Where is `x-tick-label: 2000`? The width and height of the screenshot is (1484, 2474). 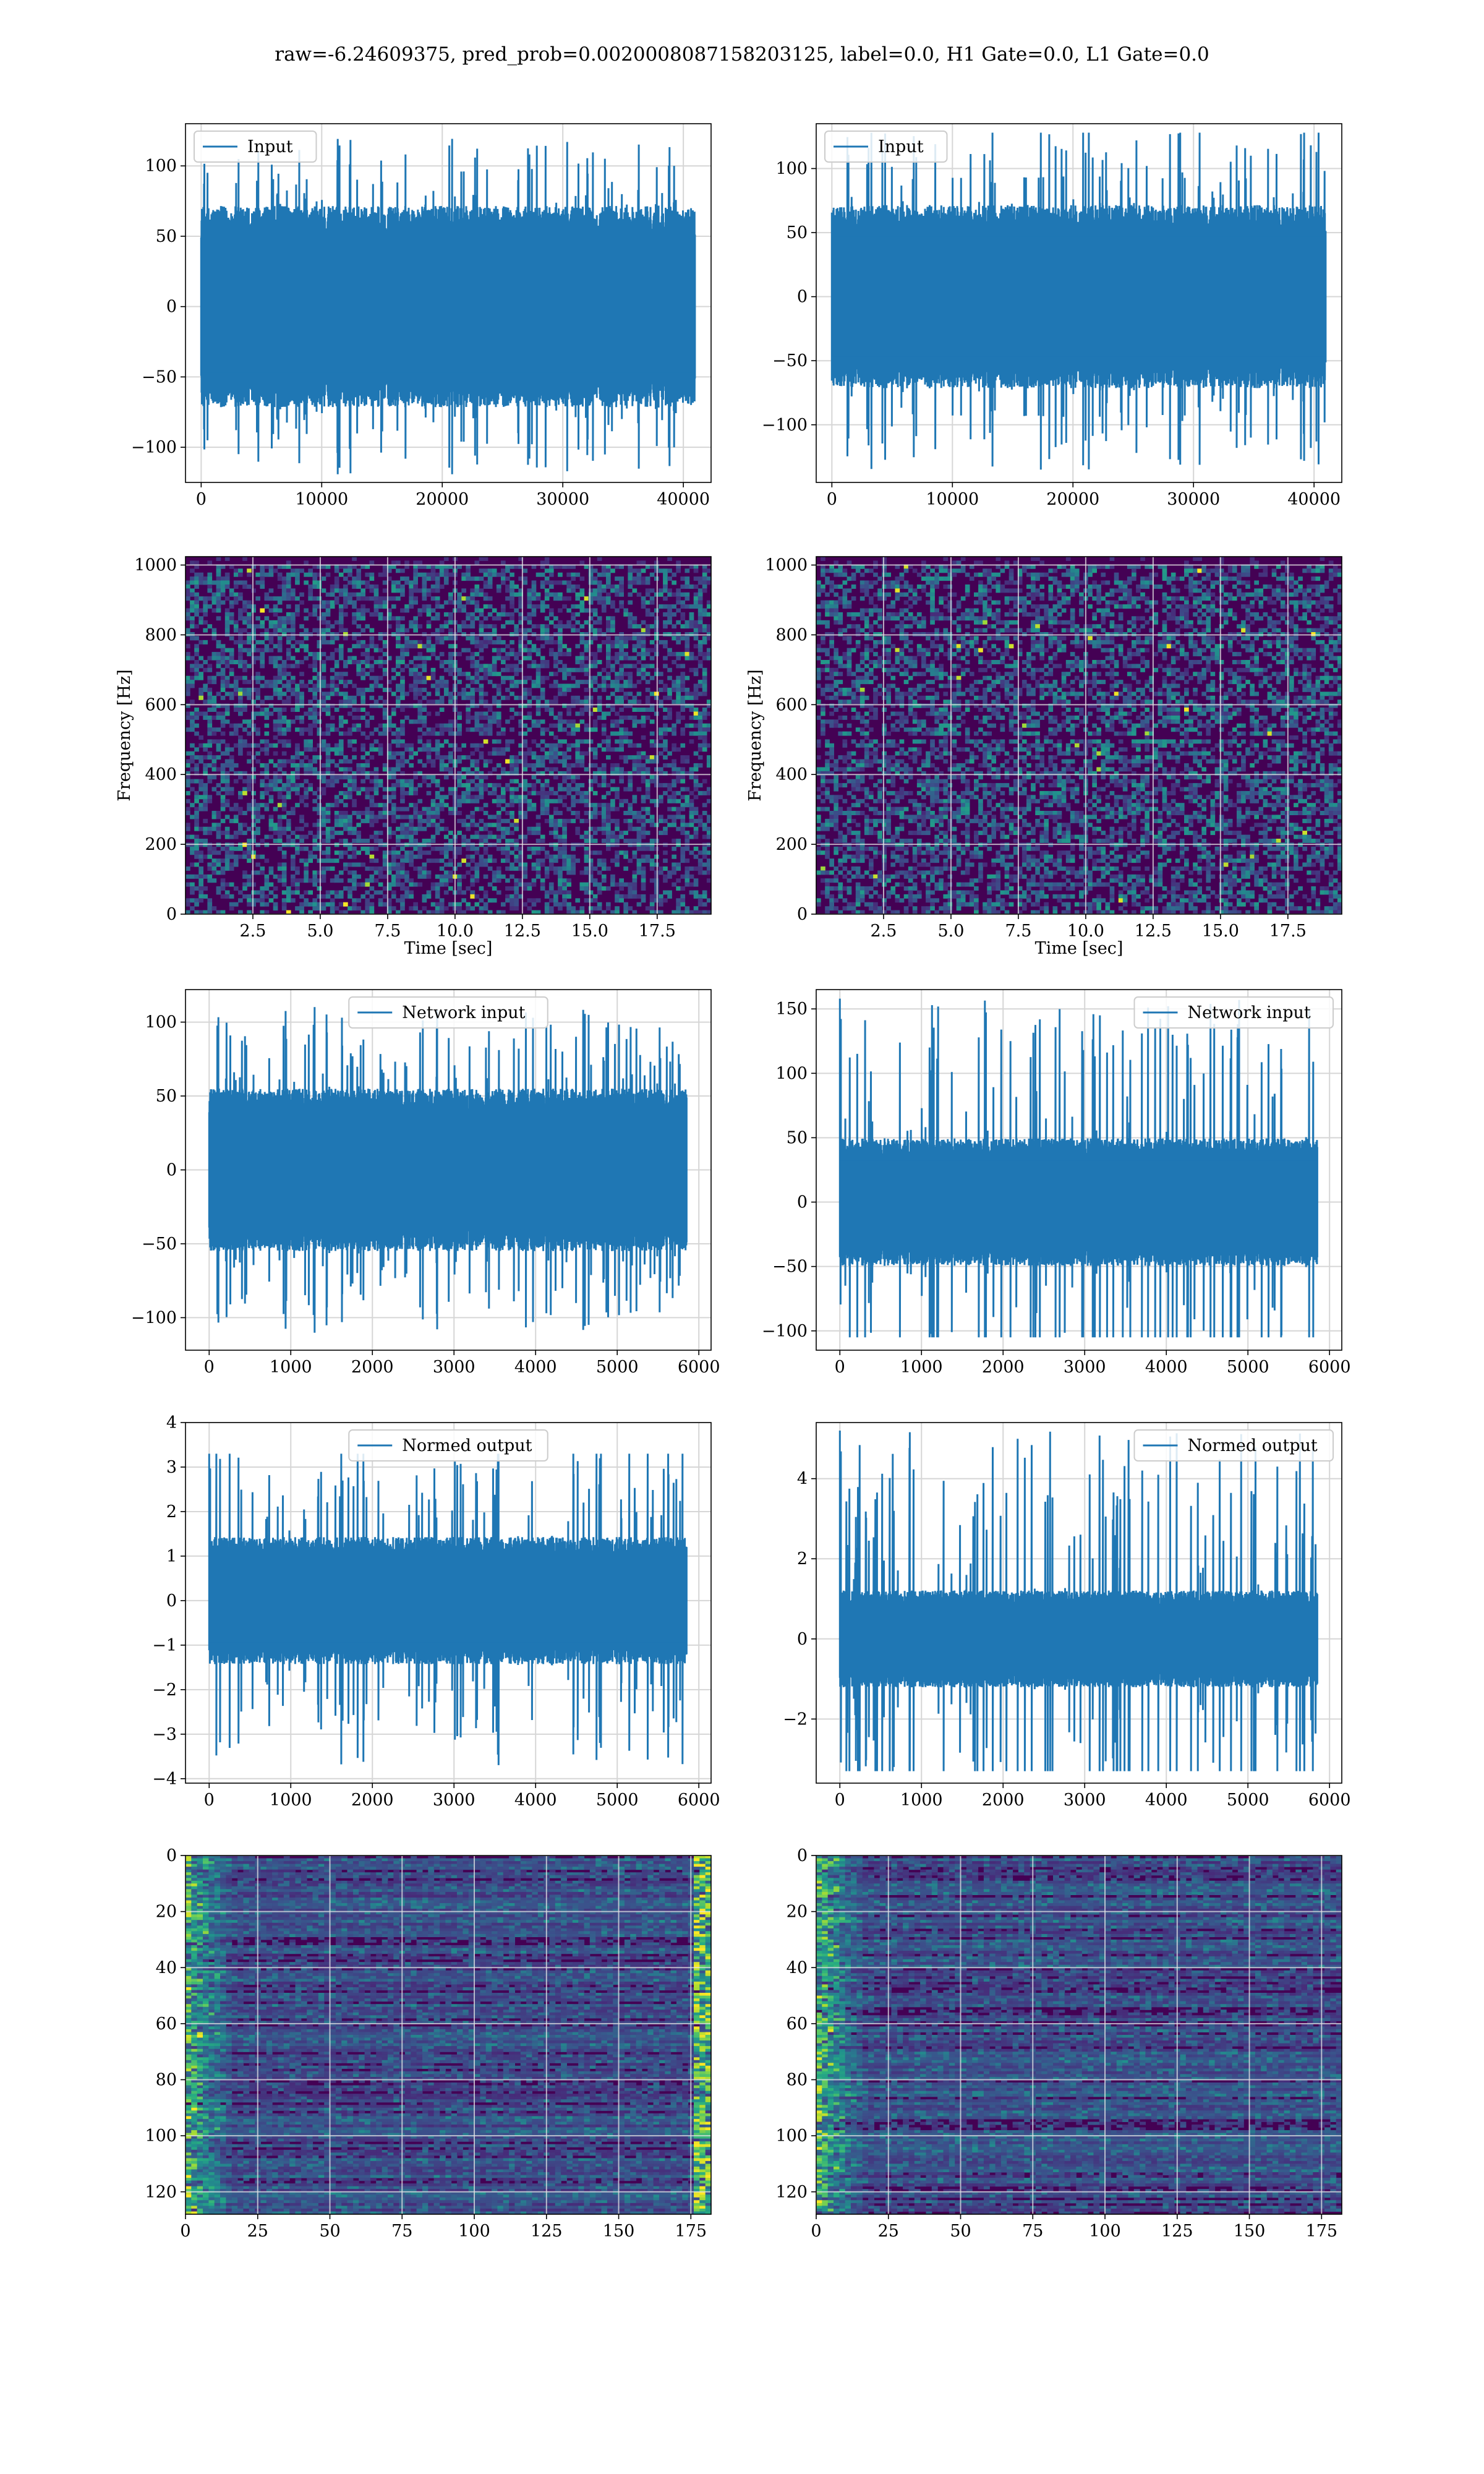 x-tick-label: 2000 is located at coordinates (372, 1367).